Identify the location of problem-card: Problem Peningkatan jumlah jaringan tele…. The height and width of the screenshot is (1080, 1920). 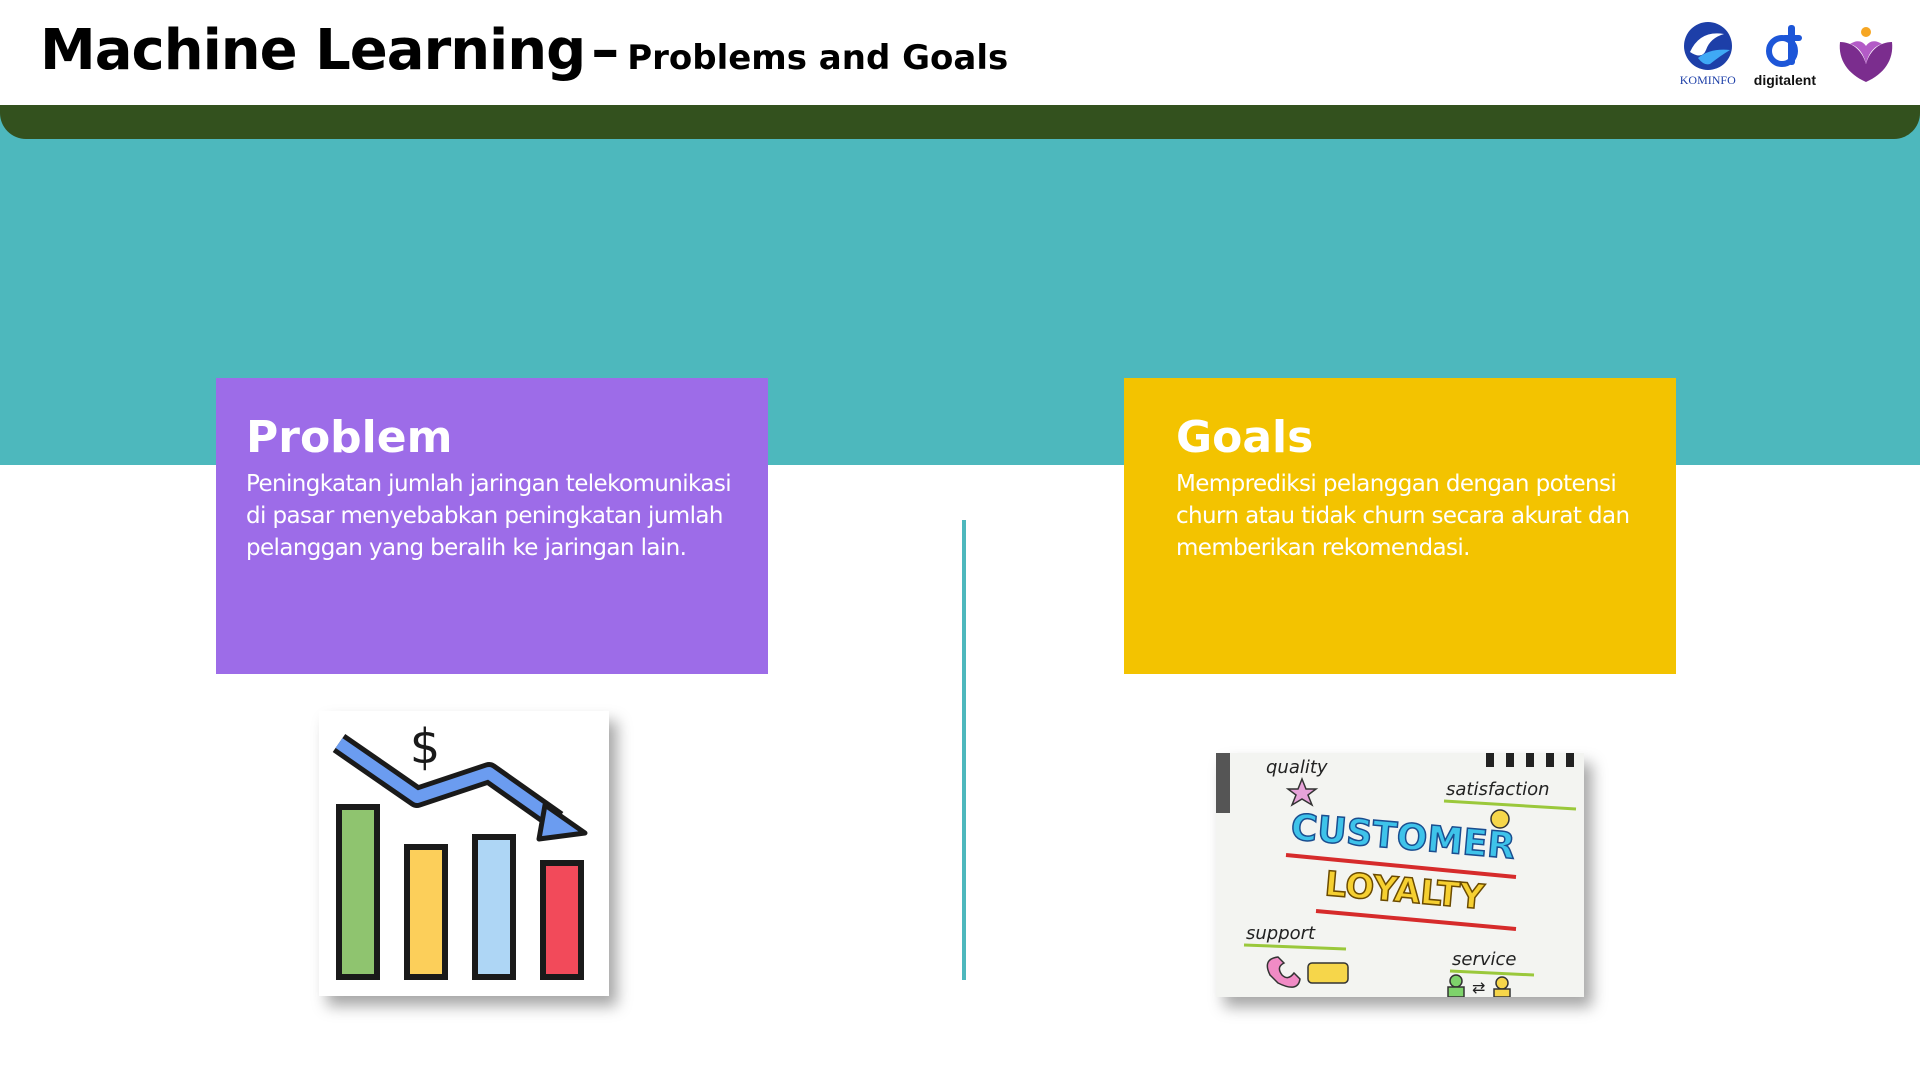
(492, 526).